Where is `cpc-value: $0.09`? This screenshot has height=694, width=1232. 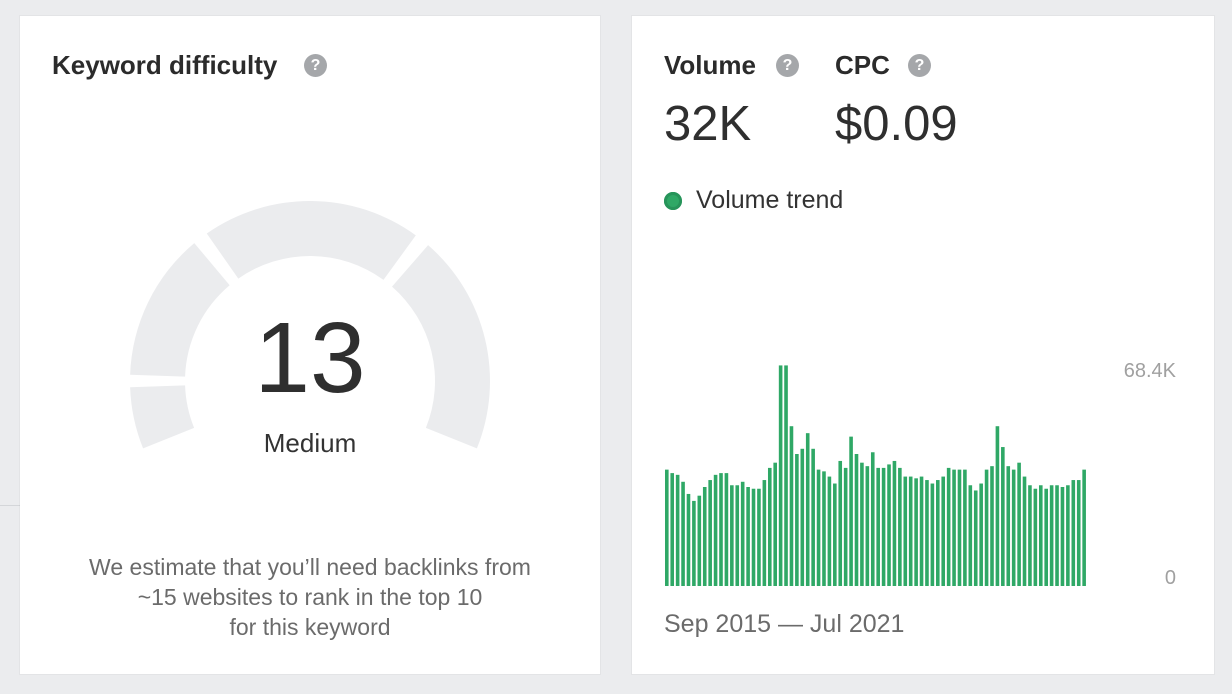
cpc-value: $0.09 is located at coordinates (896, 124).